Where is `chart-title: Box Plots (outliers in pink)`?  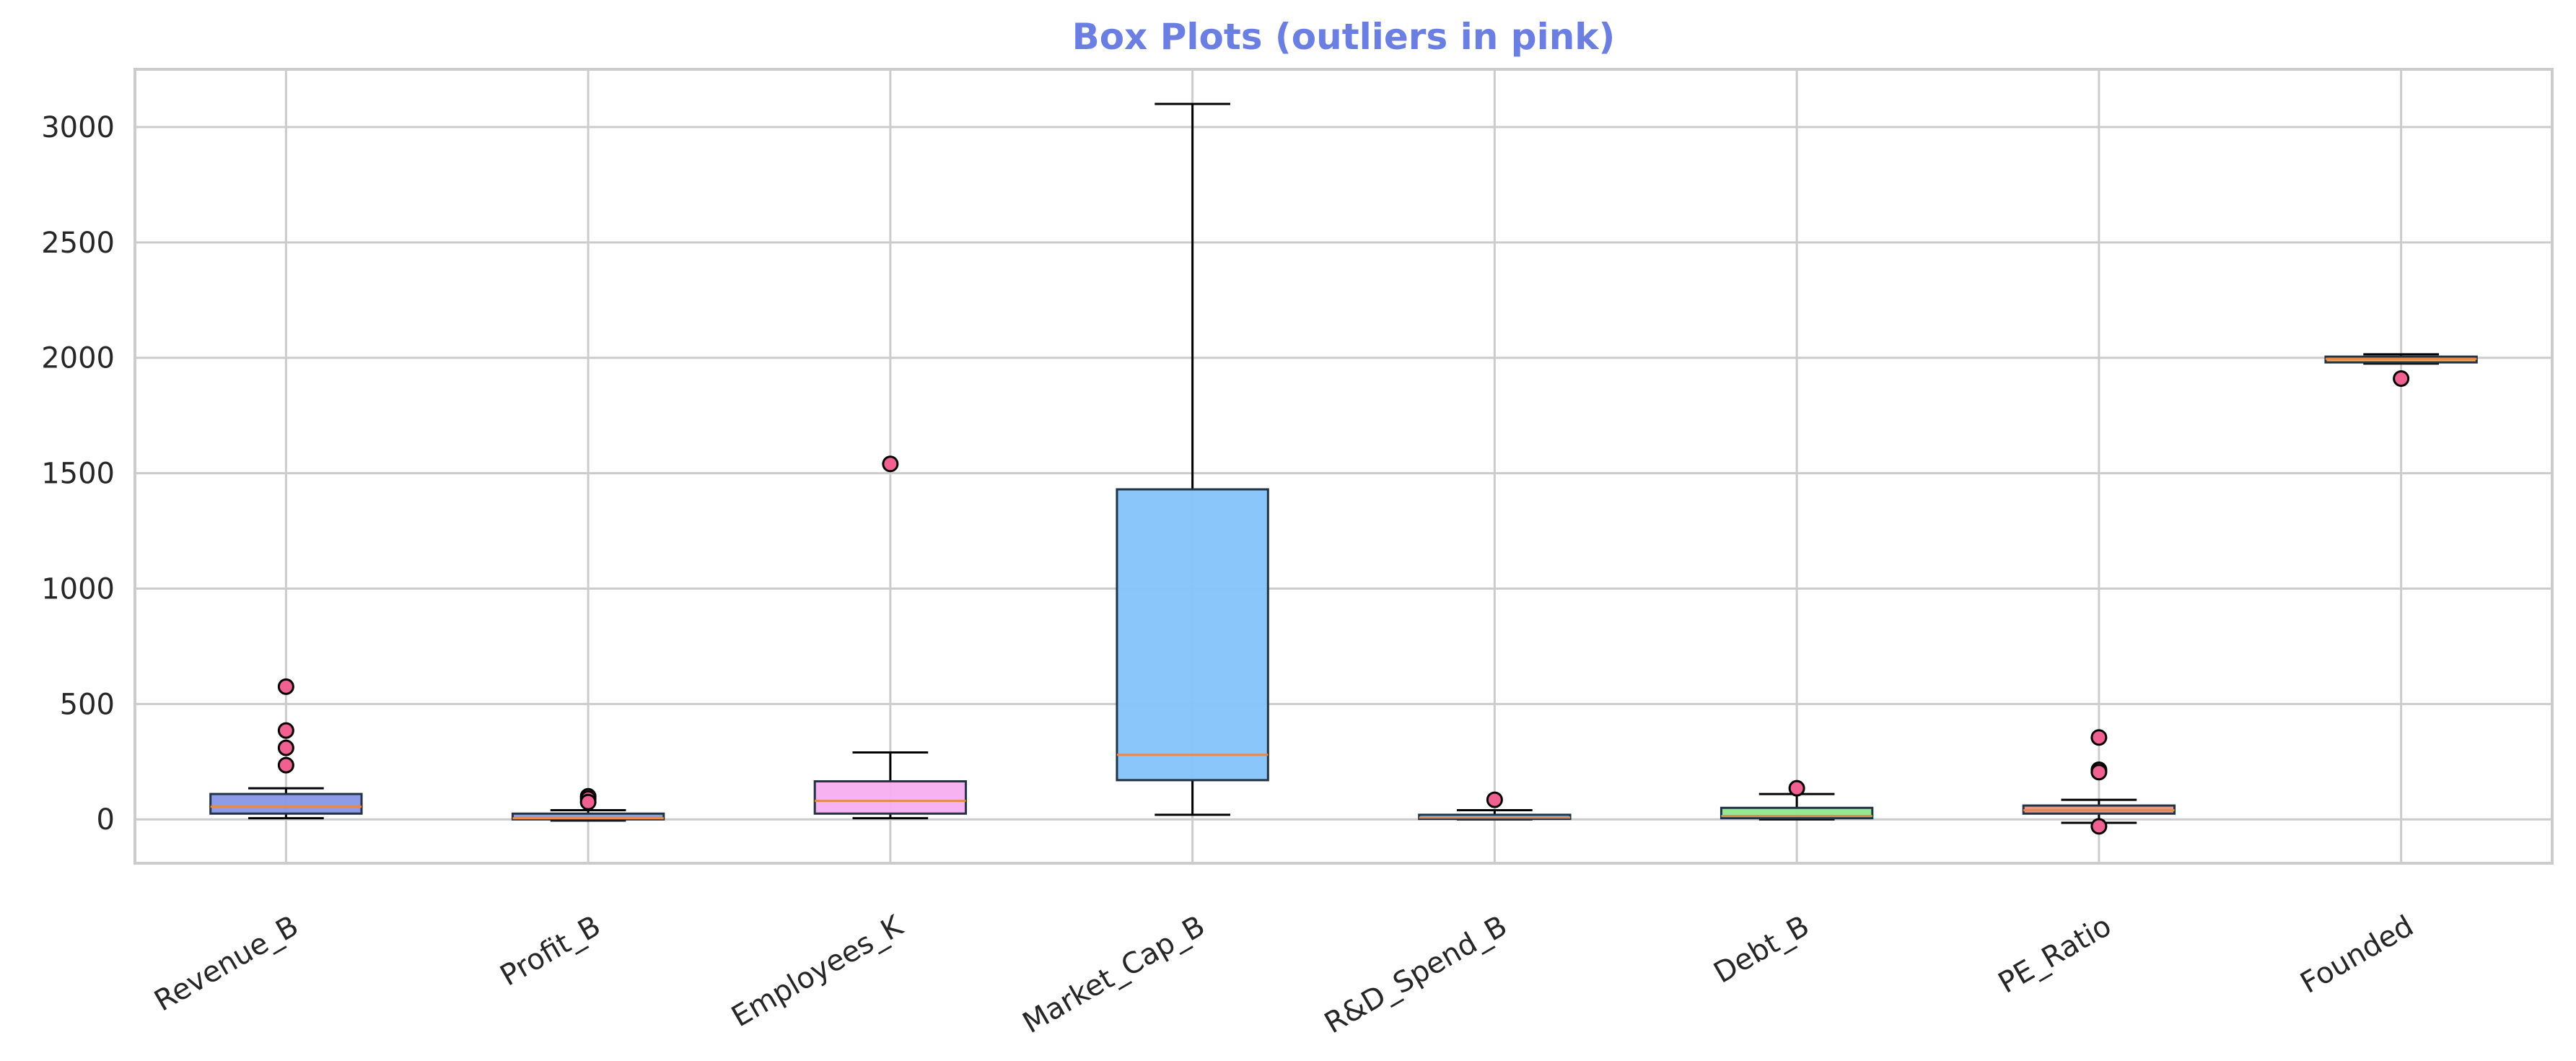 chart-title: Box Plots (outliers in pink) is located at coordinates (1344, 37).